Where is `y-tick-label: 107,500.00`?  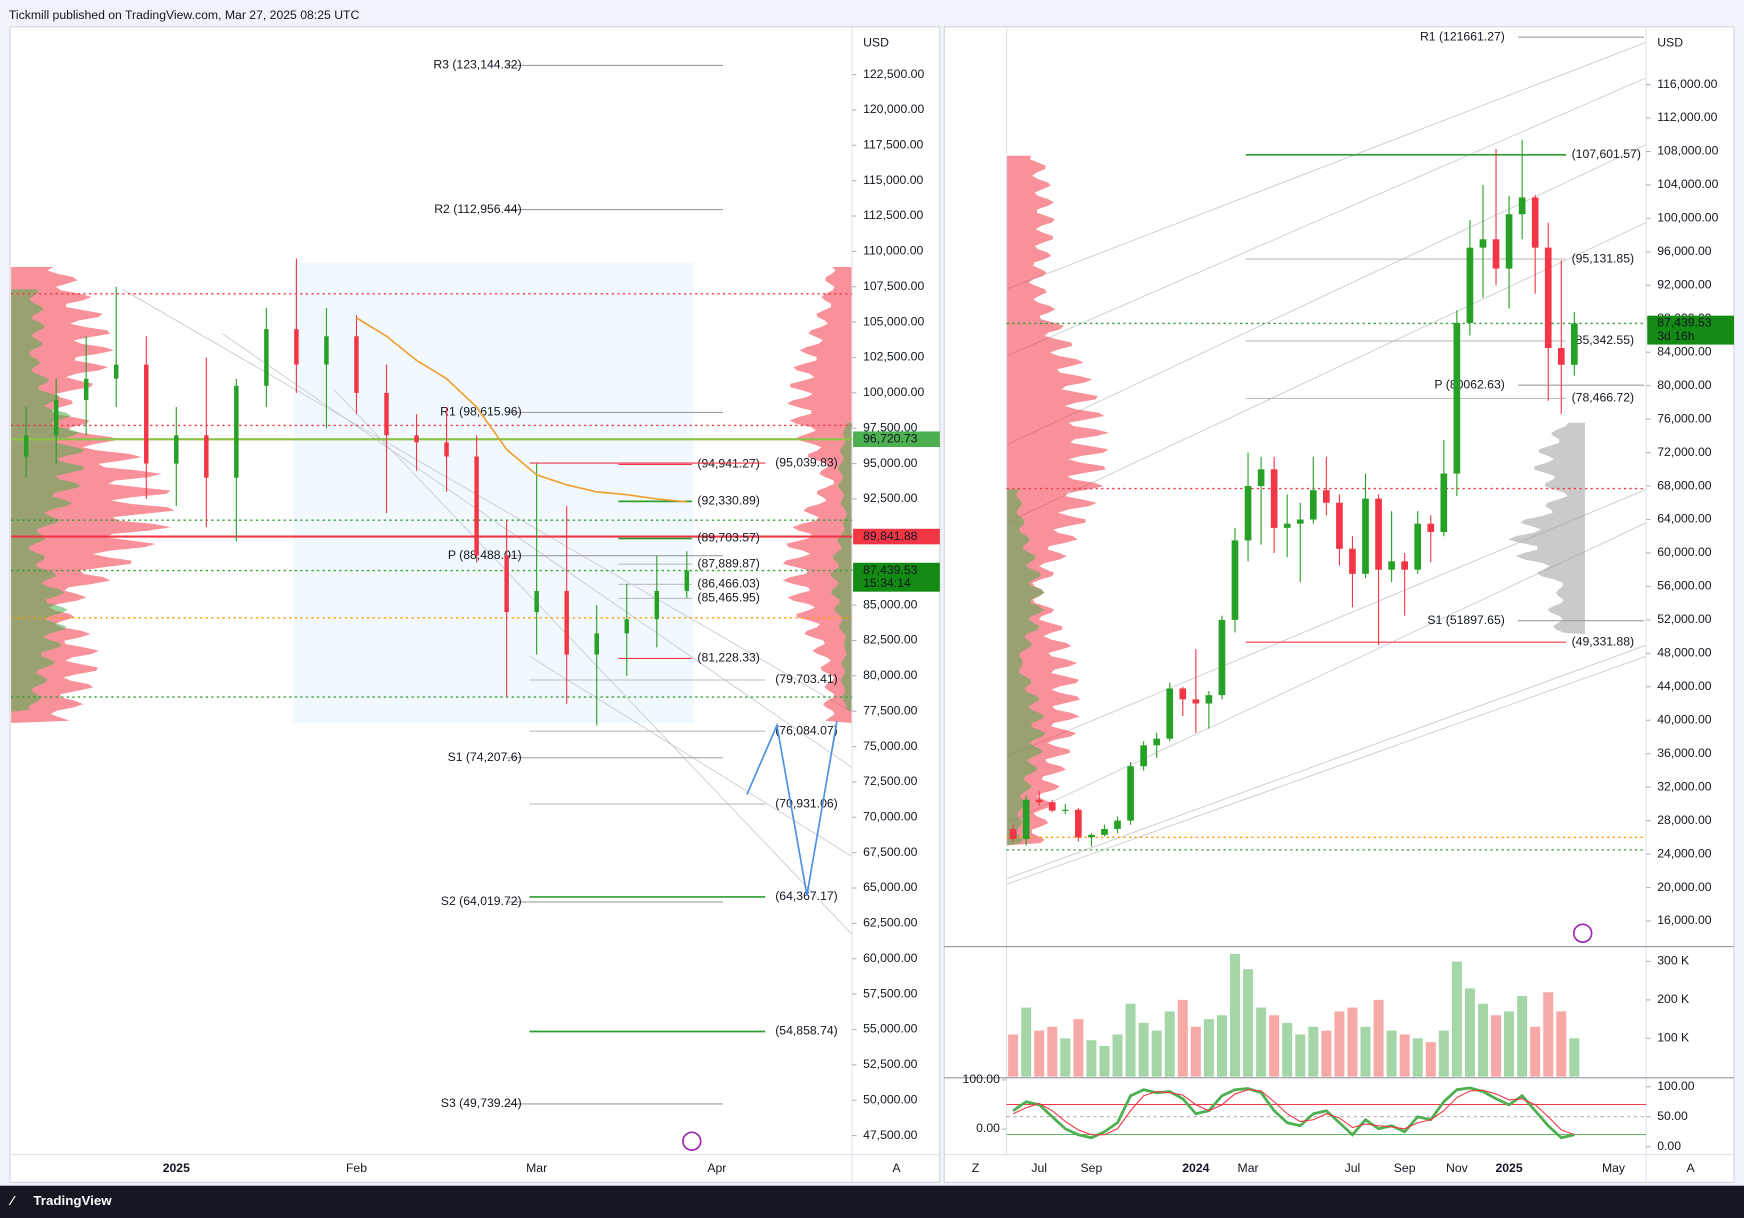
y-tick-label: 107,500.00 is located at coordinates (893, 286).